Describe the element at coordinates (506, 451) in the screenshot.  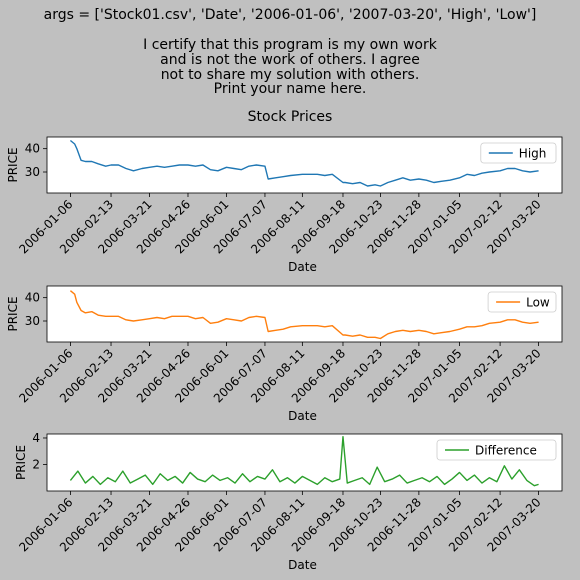
I see `legend-label: Difference` at that location.